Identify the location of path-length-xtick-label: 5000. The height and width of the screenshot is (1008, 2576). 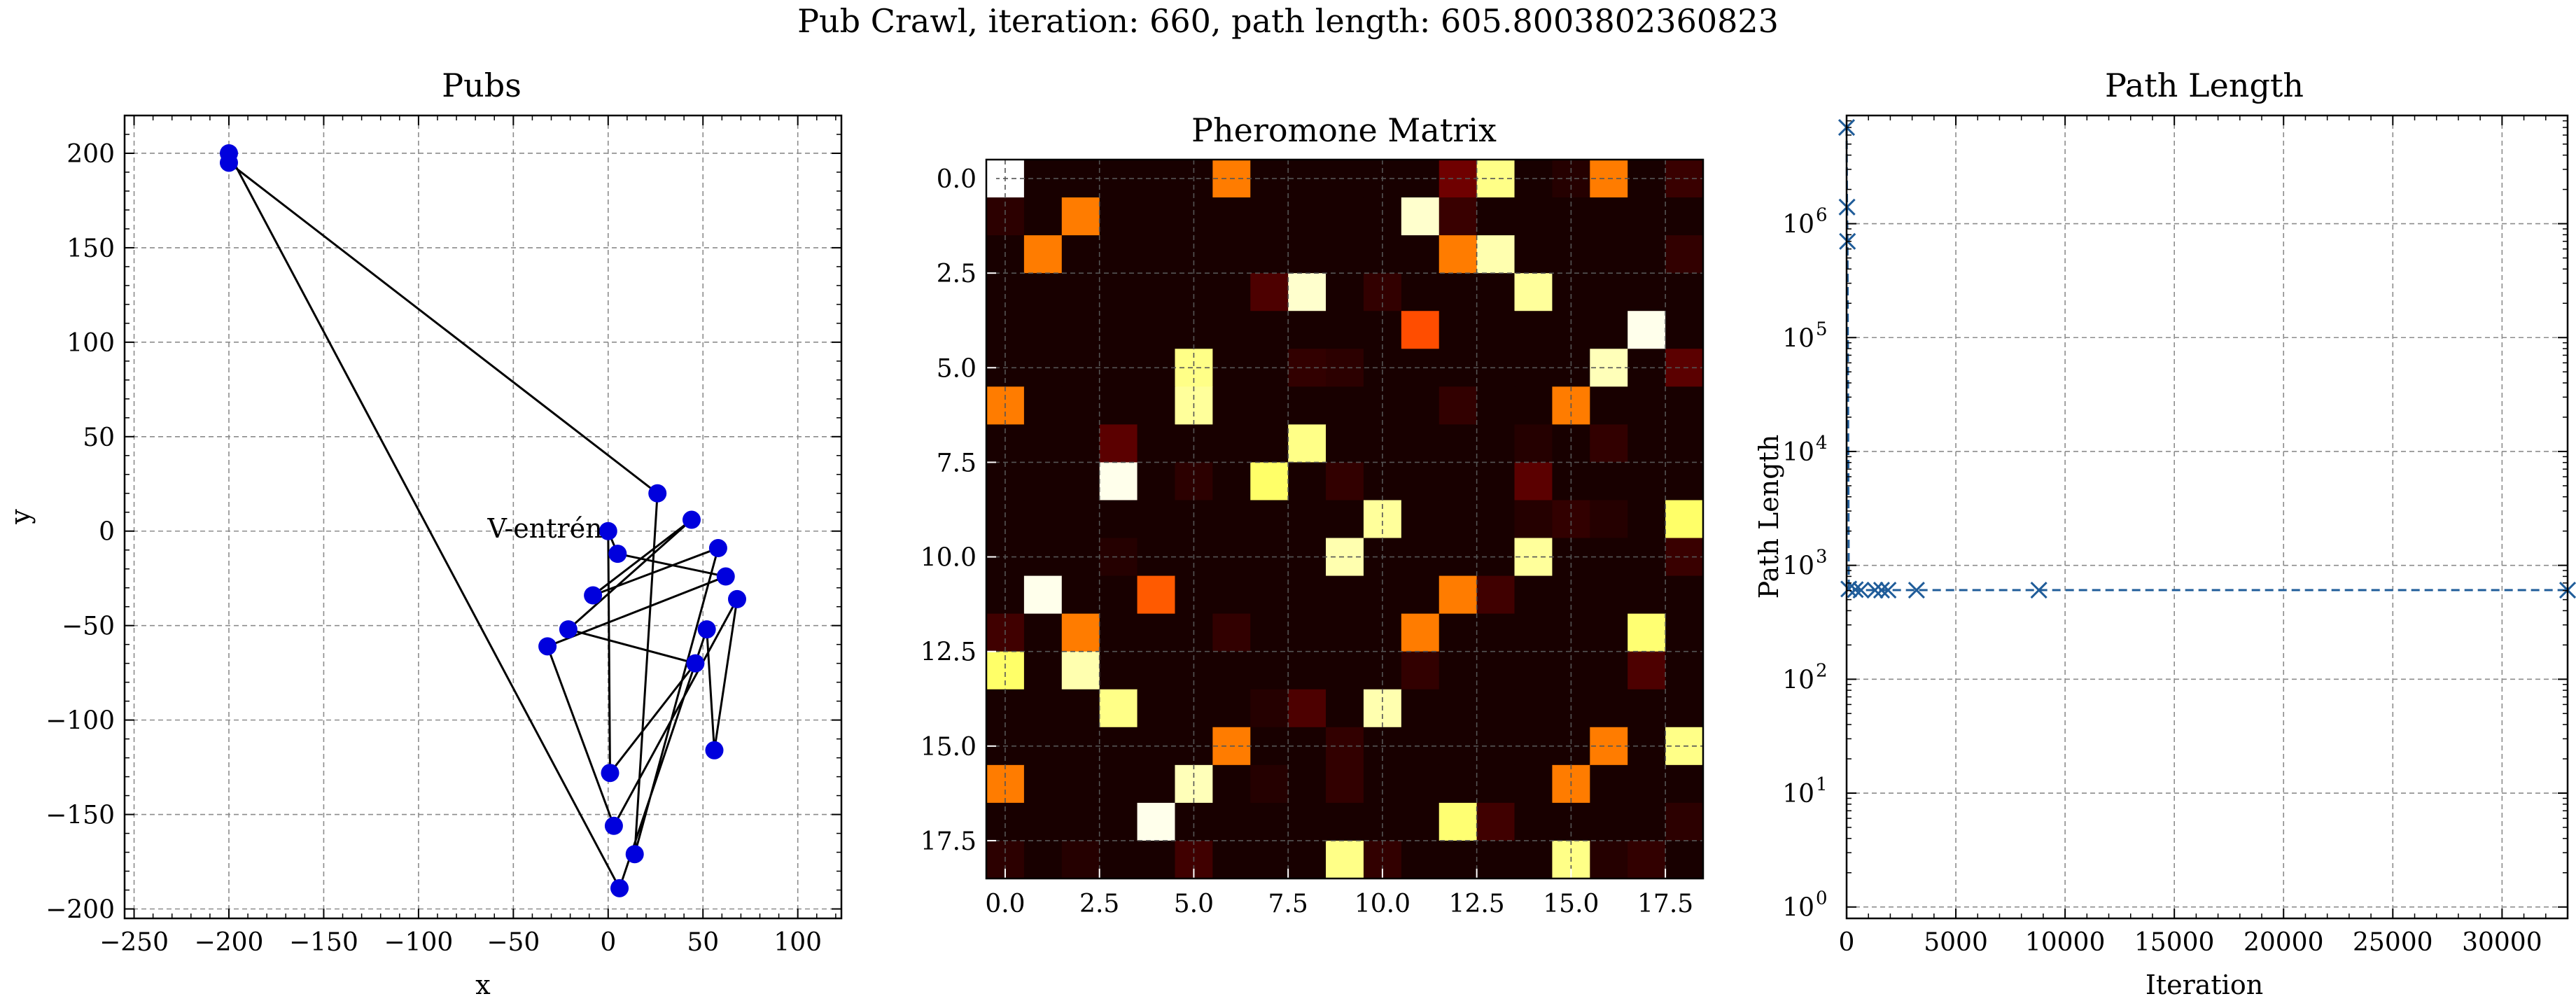
(1956, 942).